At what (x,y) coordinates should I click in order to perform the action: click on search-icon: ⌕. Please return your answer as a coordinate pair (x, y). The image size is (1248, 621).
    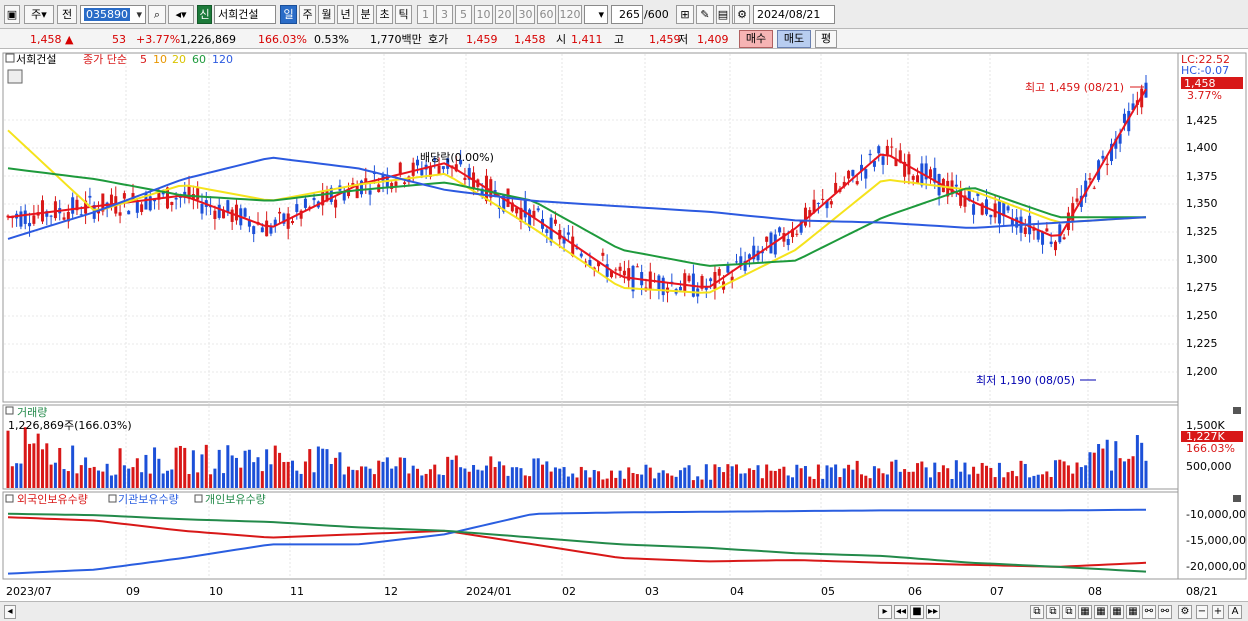
    Looking at the image, I should click on (157, 14).